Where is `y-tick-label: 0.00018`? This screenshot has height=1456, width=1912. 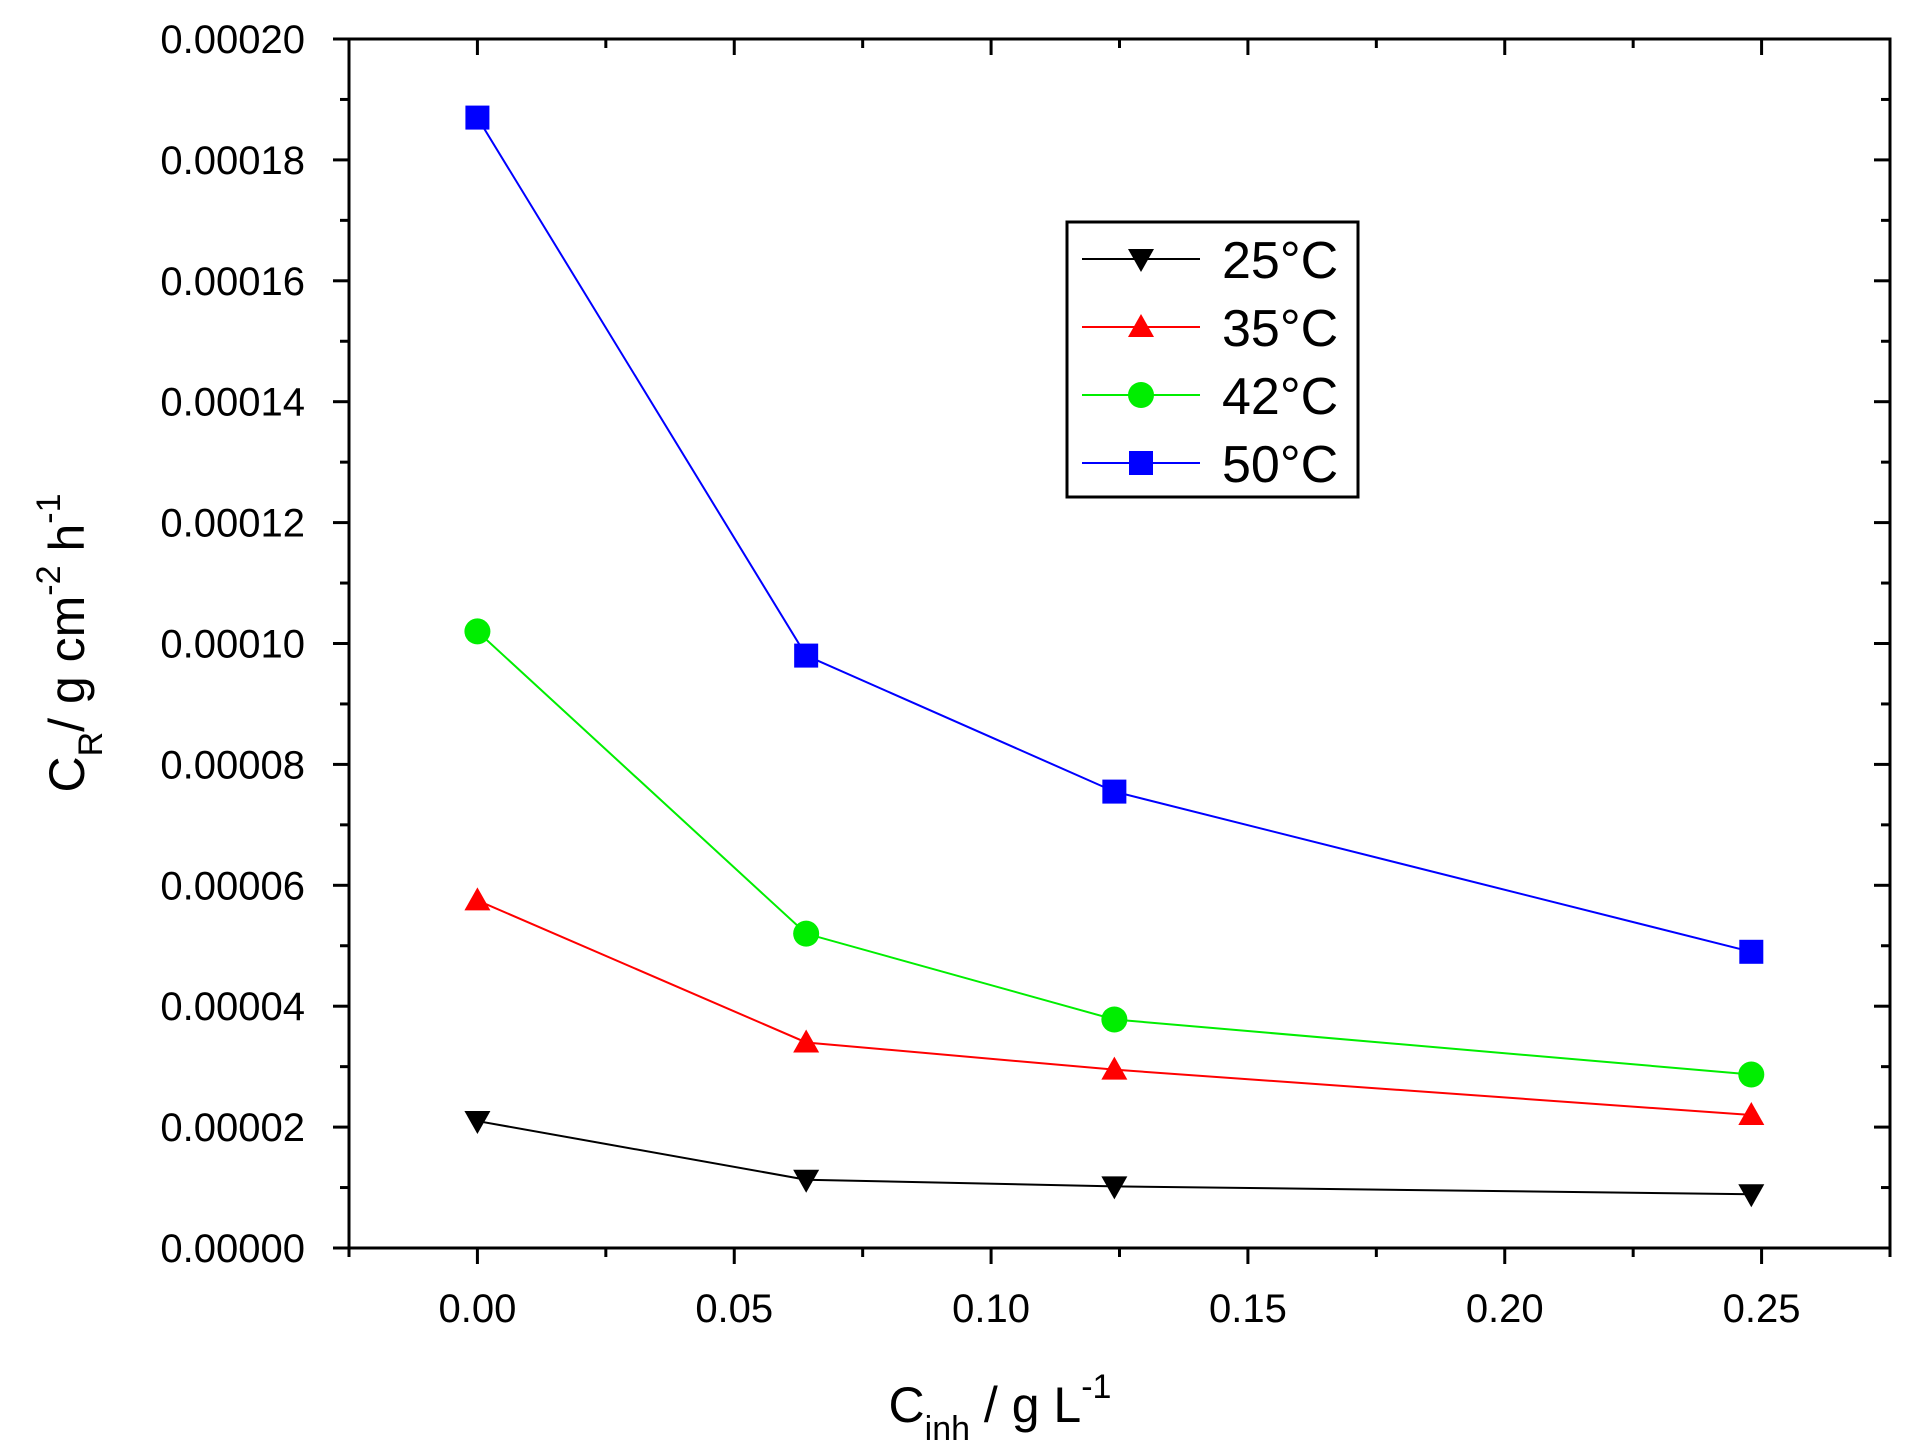 y-tick-label: 0.00018 is located at coordinates (232, 161).